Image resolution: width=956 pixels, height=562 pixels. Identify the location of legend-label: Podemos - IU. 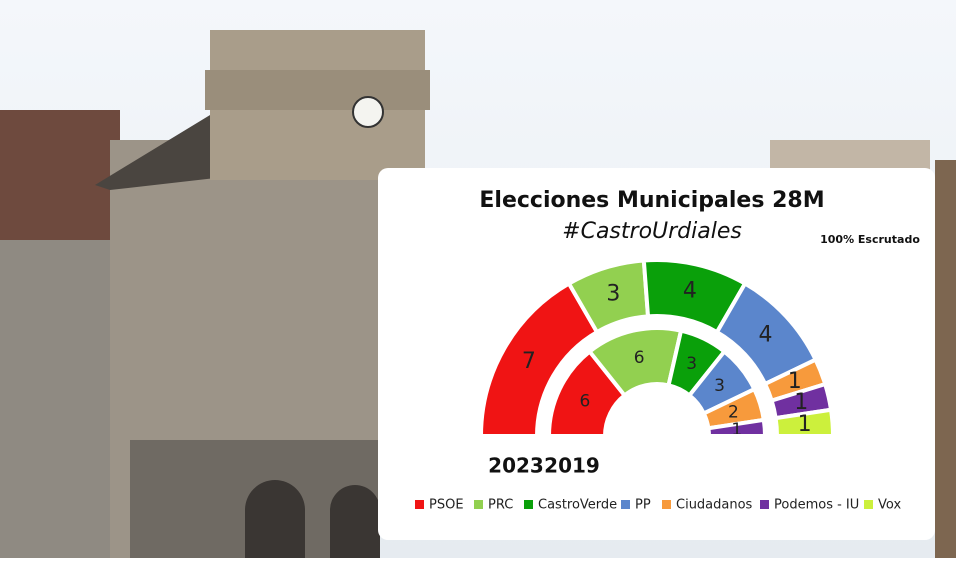
(816, 505).